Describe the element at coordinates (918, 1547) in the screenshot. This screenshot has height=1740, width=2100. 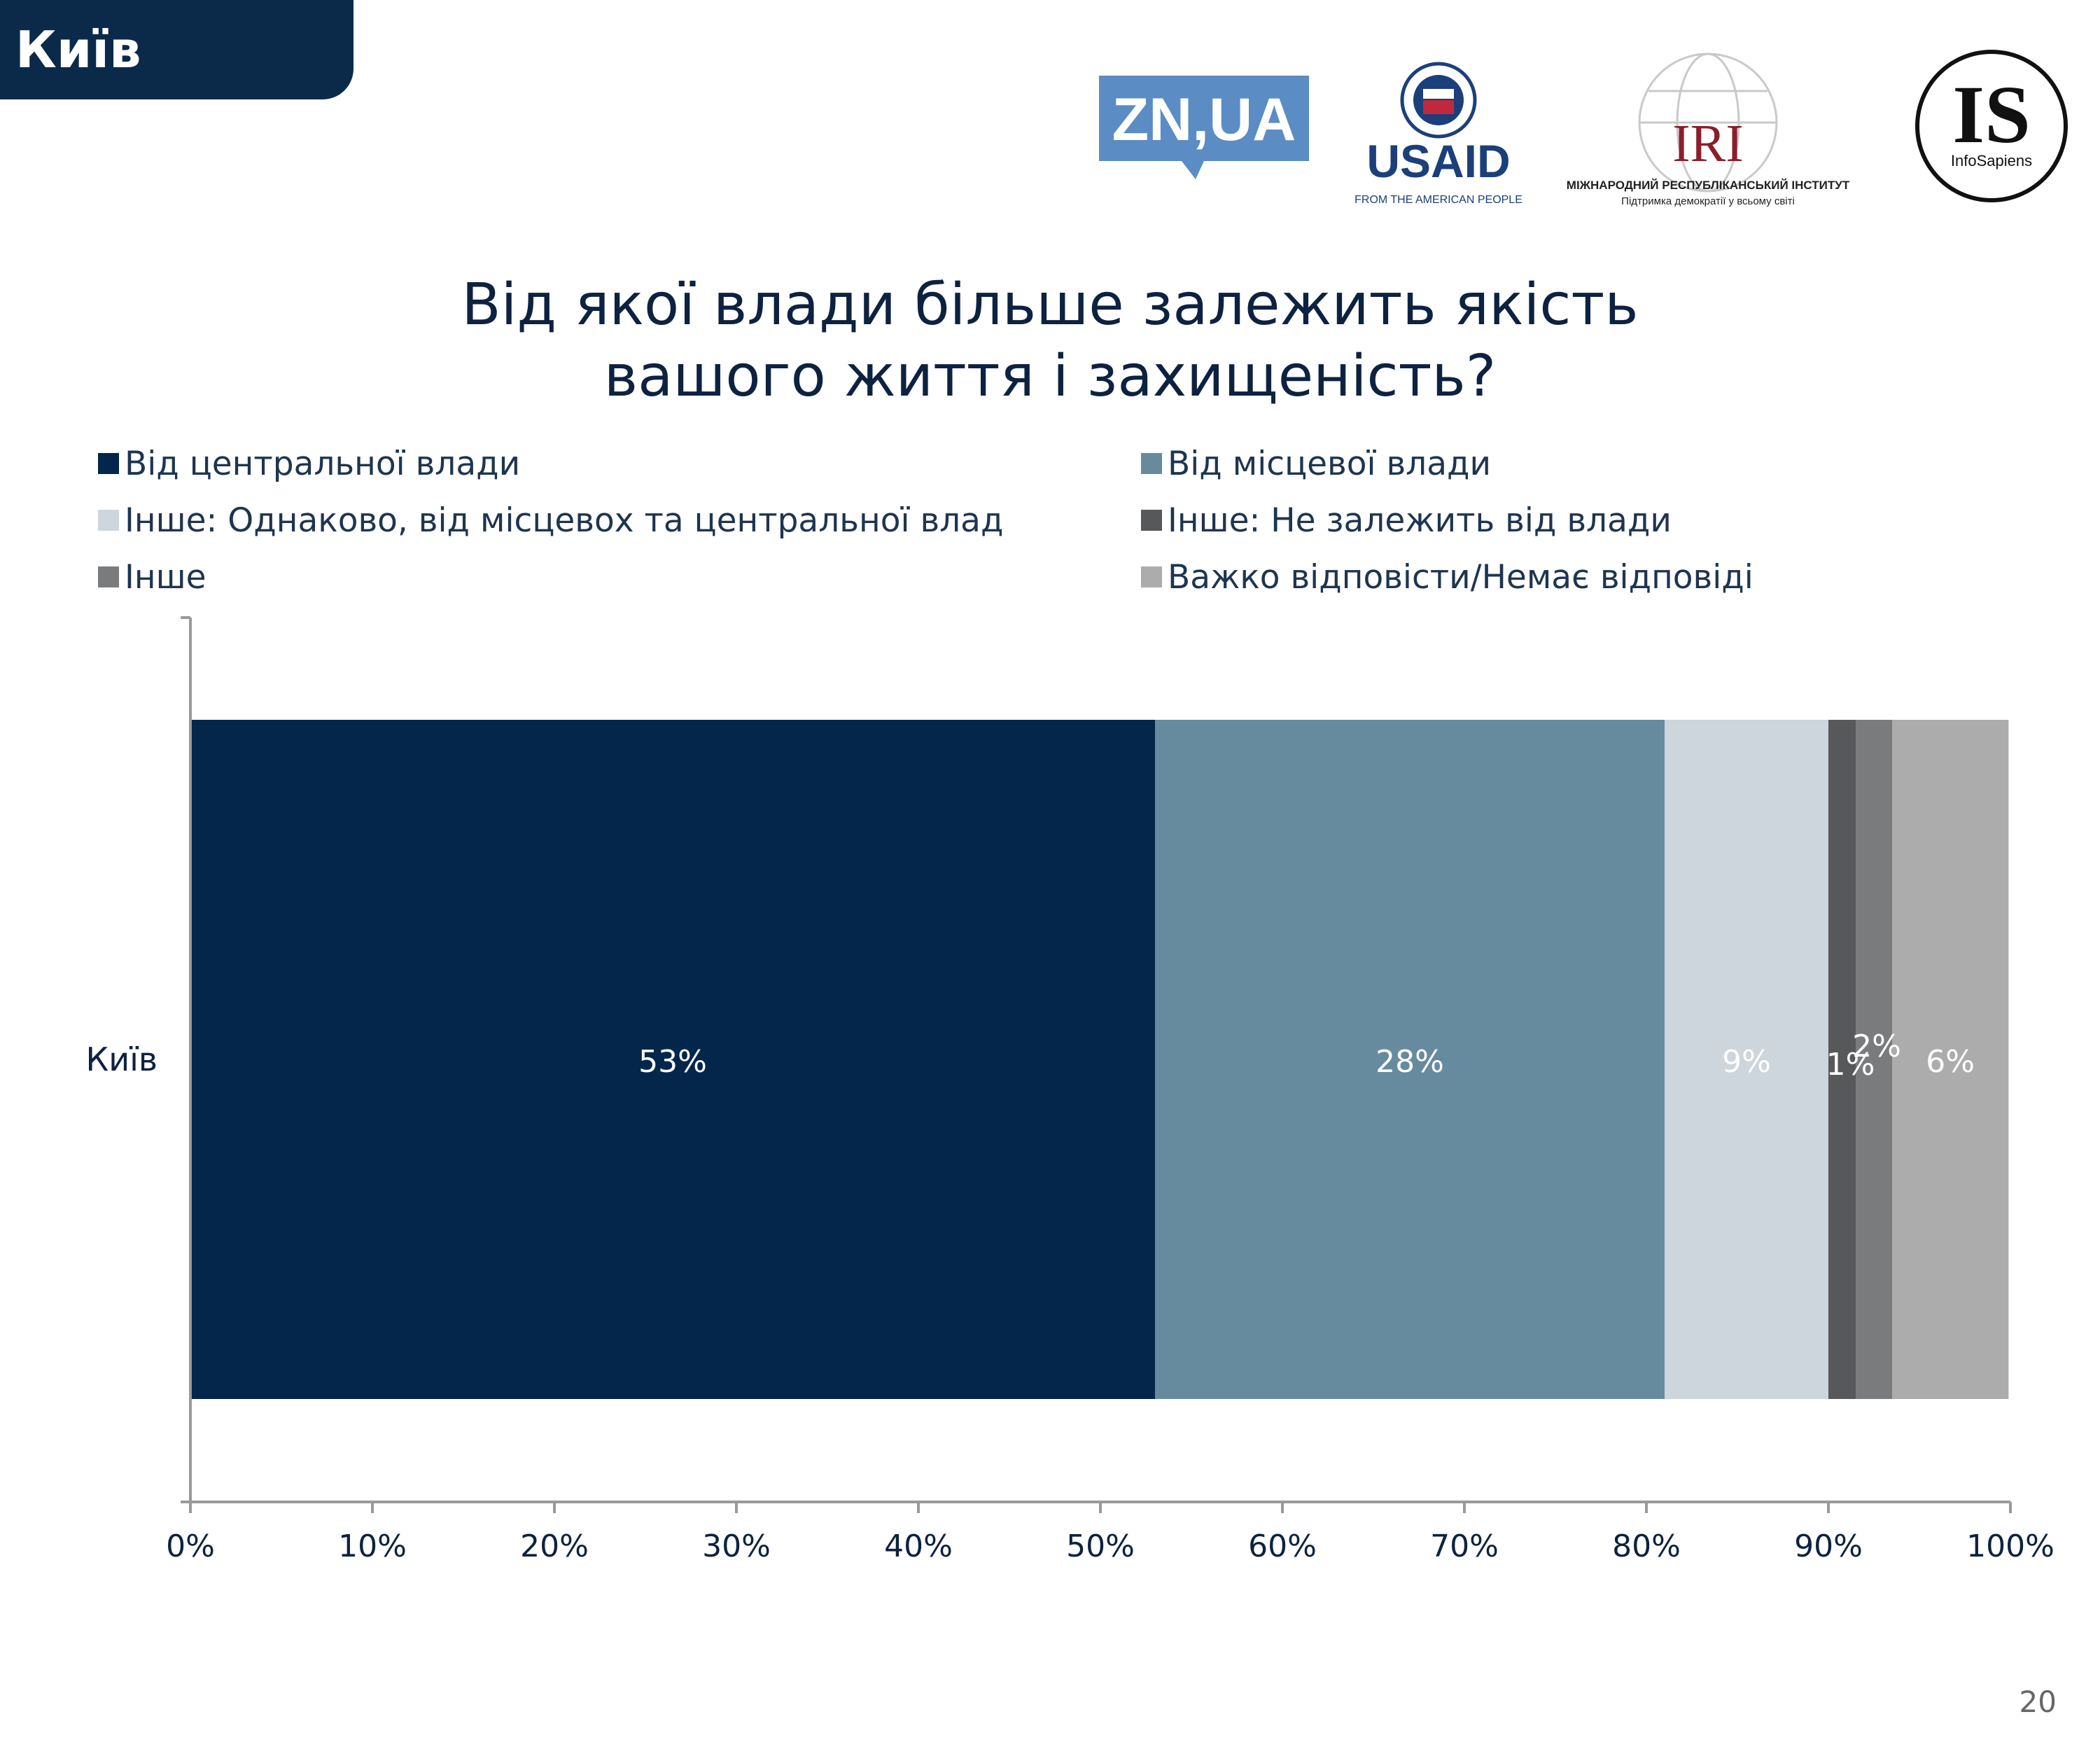
I see `x-tick-label: 40%` at that location.